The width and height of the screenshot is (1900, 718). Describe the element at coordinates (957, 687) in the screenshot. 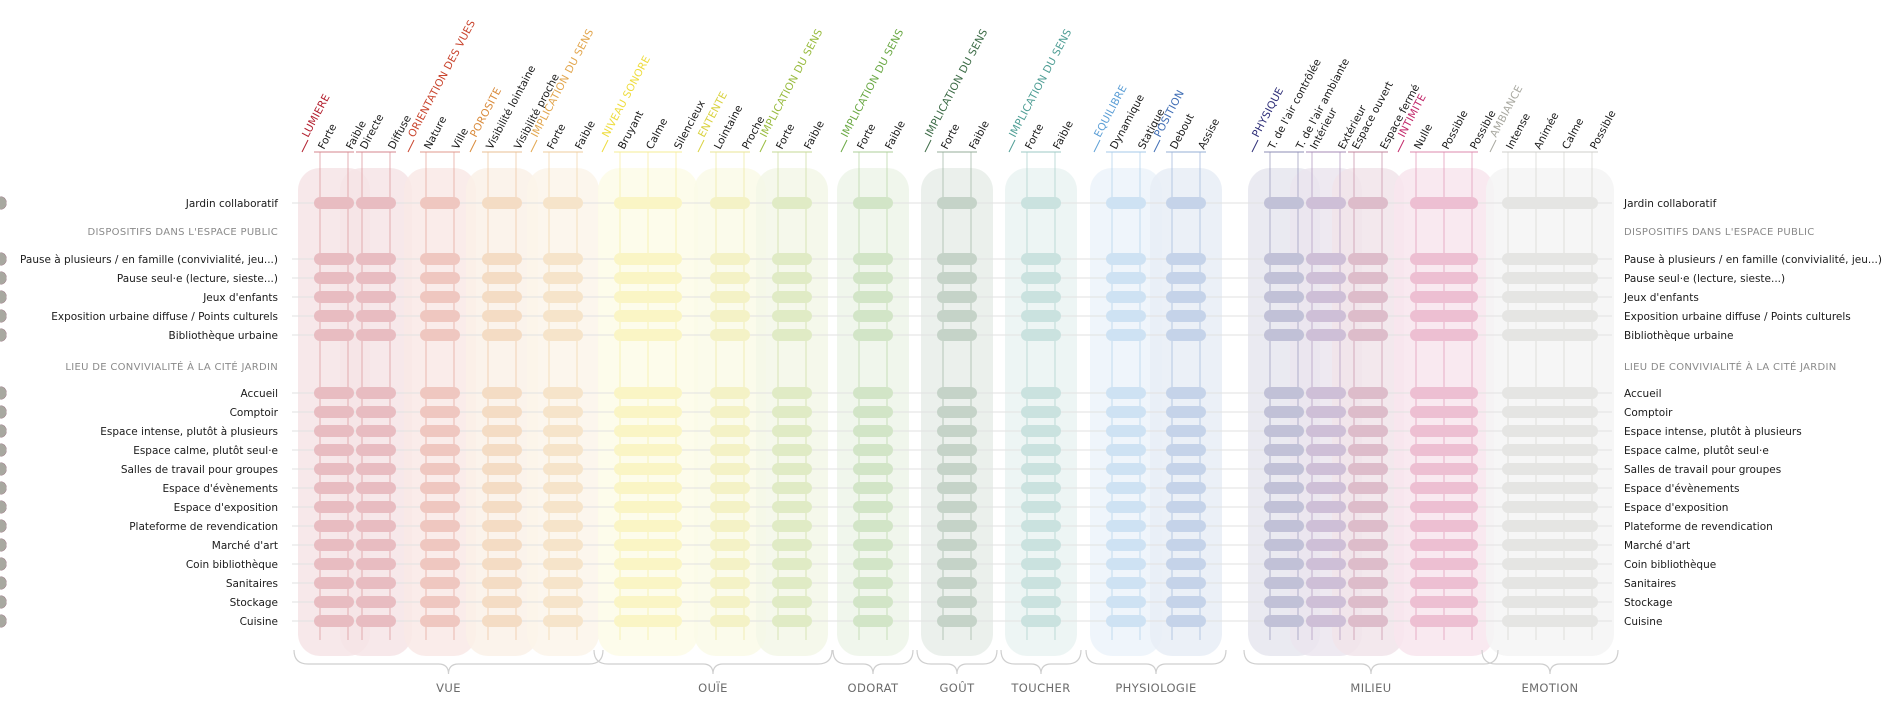

I see `sense-label: GOÛT` at that location.